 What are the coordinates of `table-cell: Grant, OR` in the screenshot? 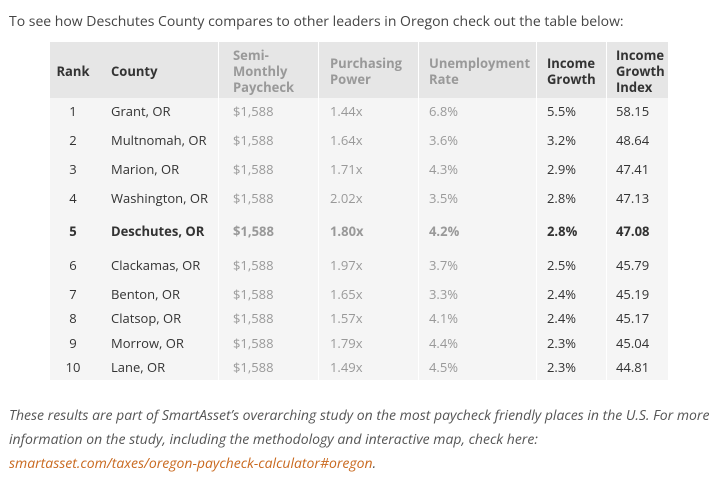 It's located at (141, 111).